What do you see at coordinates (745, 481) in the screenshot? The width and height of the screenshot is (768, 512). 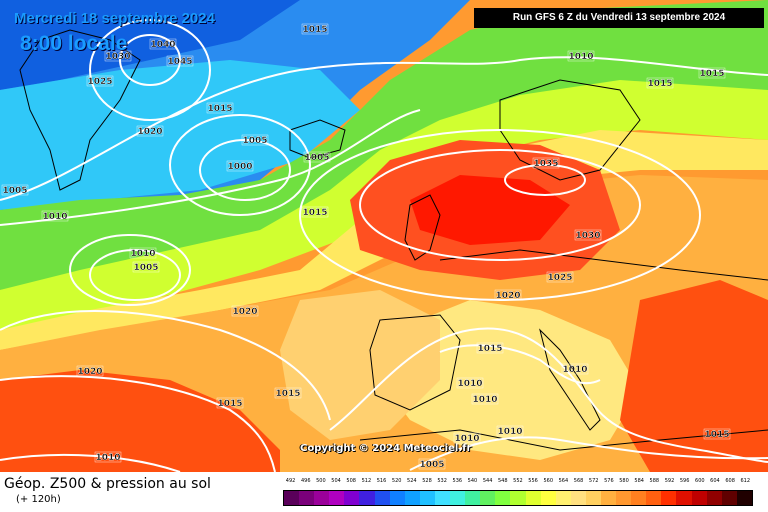 I see `scale-tick-label: 612` at bounding box center [745, 481].